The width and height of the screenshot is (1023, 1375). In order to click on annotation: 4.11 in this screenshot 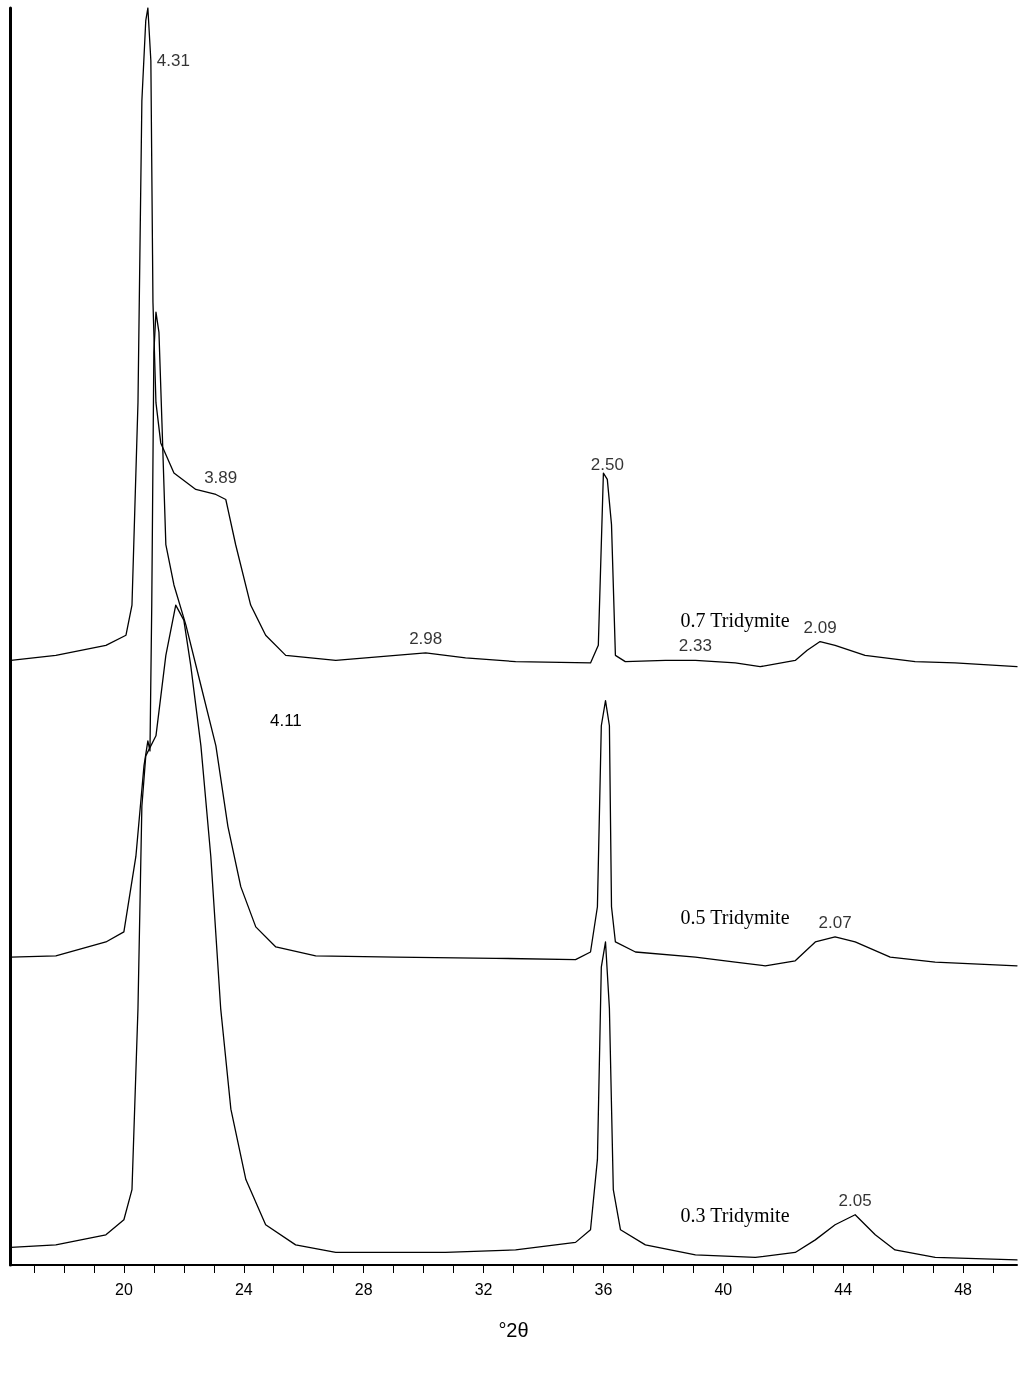, I will do `click(286, 720)`.